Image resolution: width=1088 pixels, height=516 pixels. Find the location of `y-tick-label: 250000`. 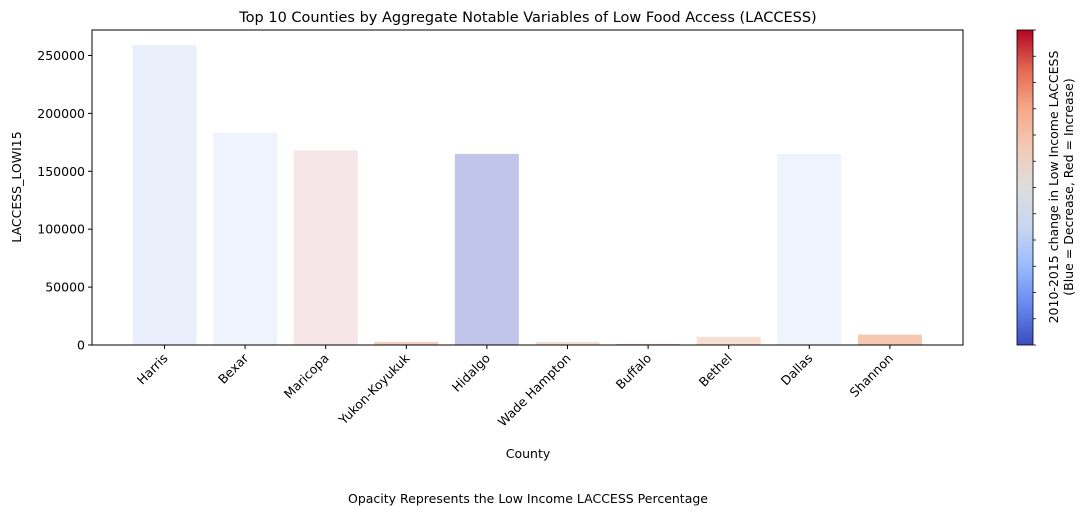

y-tick-label: 250000 is located at coordinates (61, 55).